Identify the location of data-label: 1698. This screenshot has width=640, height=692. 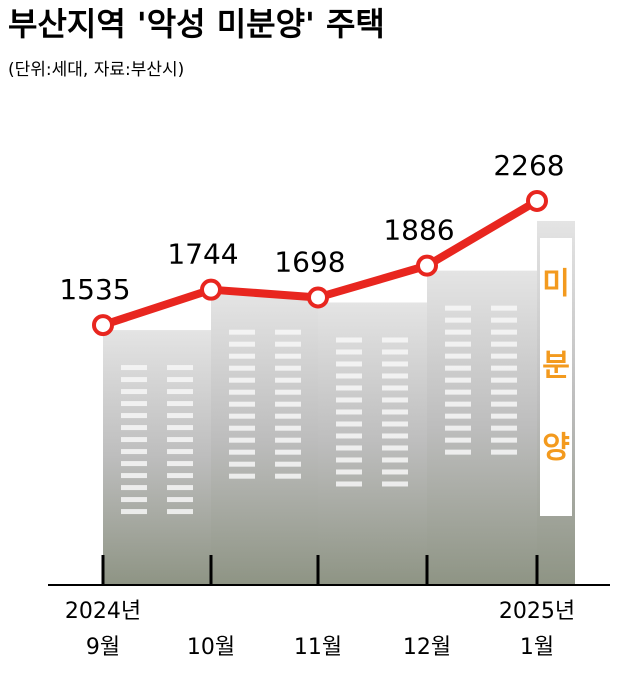
(309, 261).